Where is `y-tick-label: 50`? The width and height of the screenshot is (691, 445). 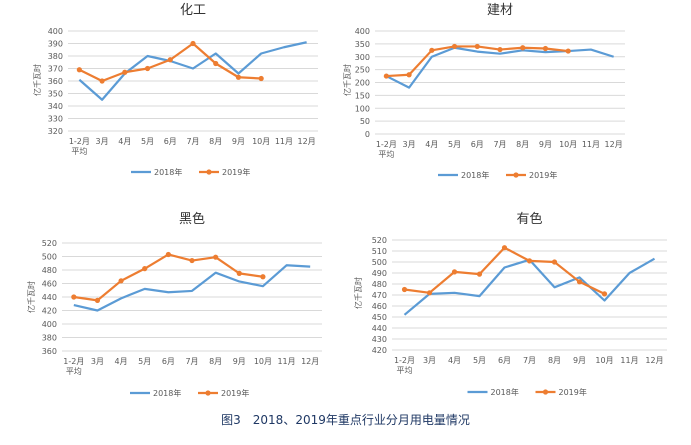
y-tick-label: 50 is located at coordinates (365, 121).